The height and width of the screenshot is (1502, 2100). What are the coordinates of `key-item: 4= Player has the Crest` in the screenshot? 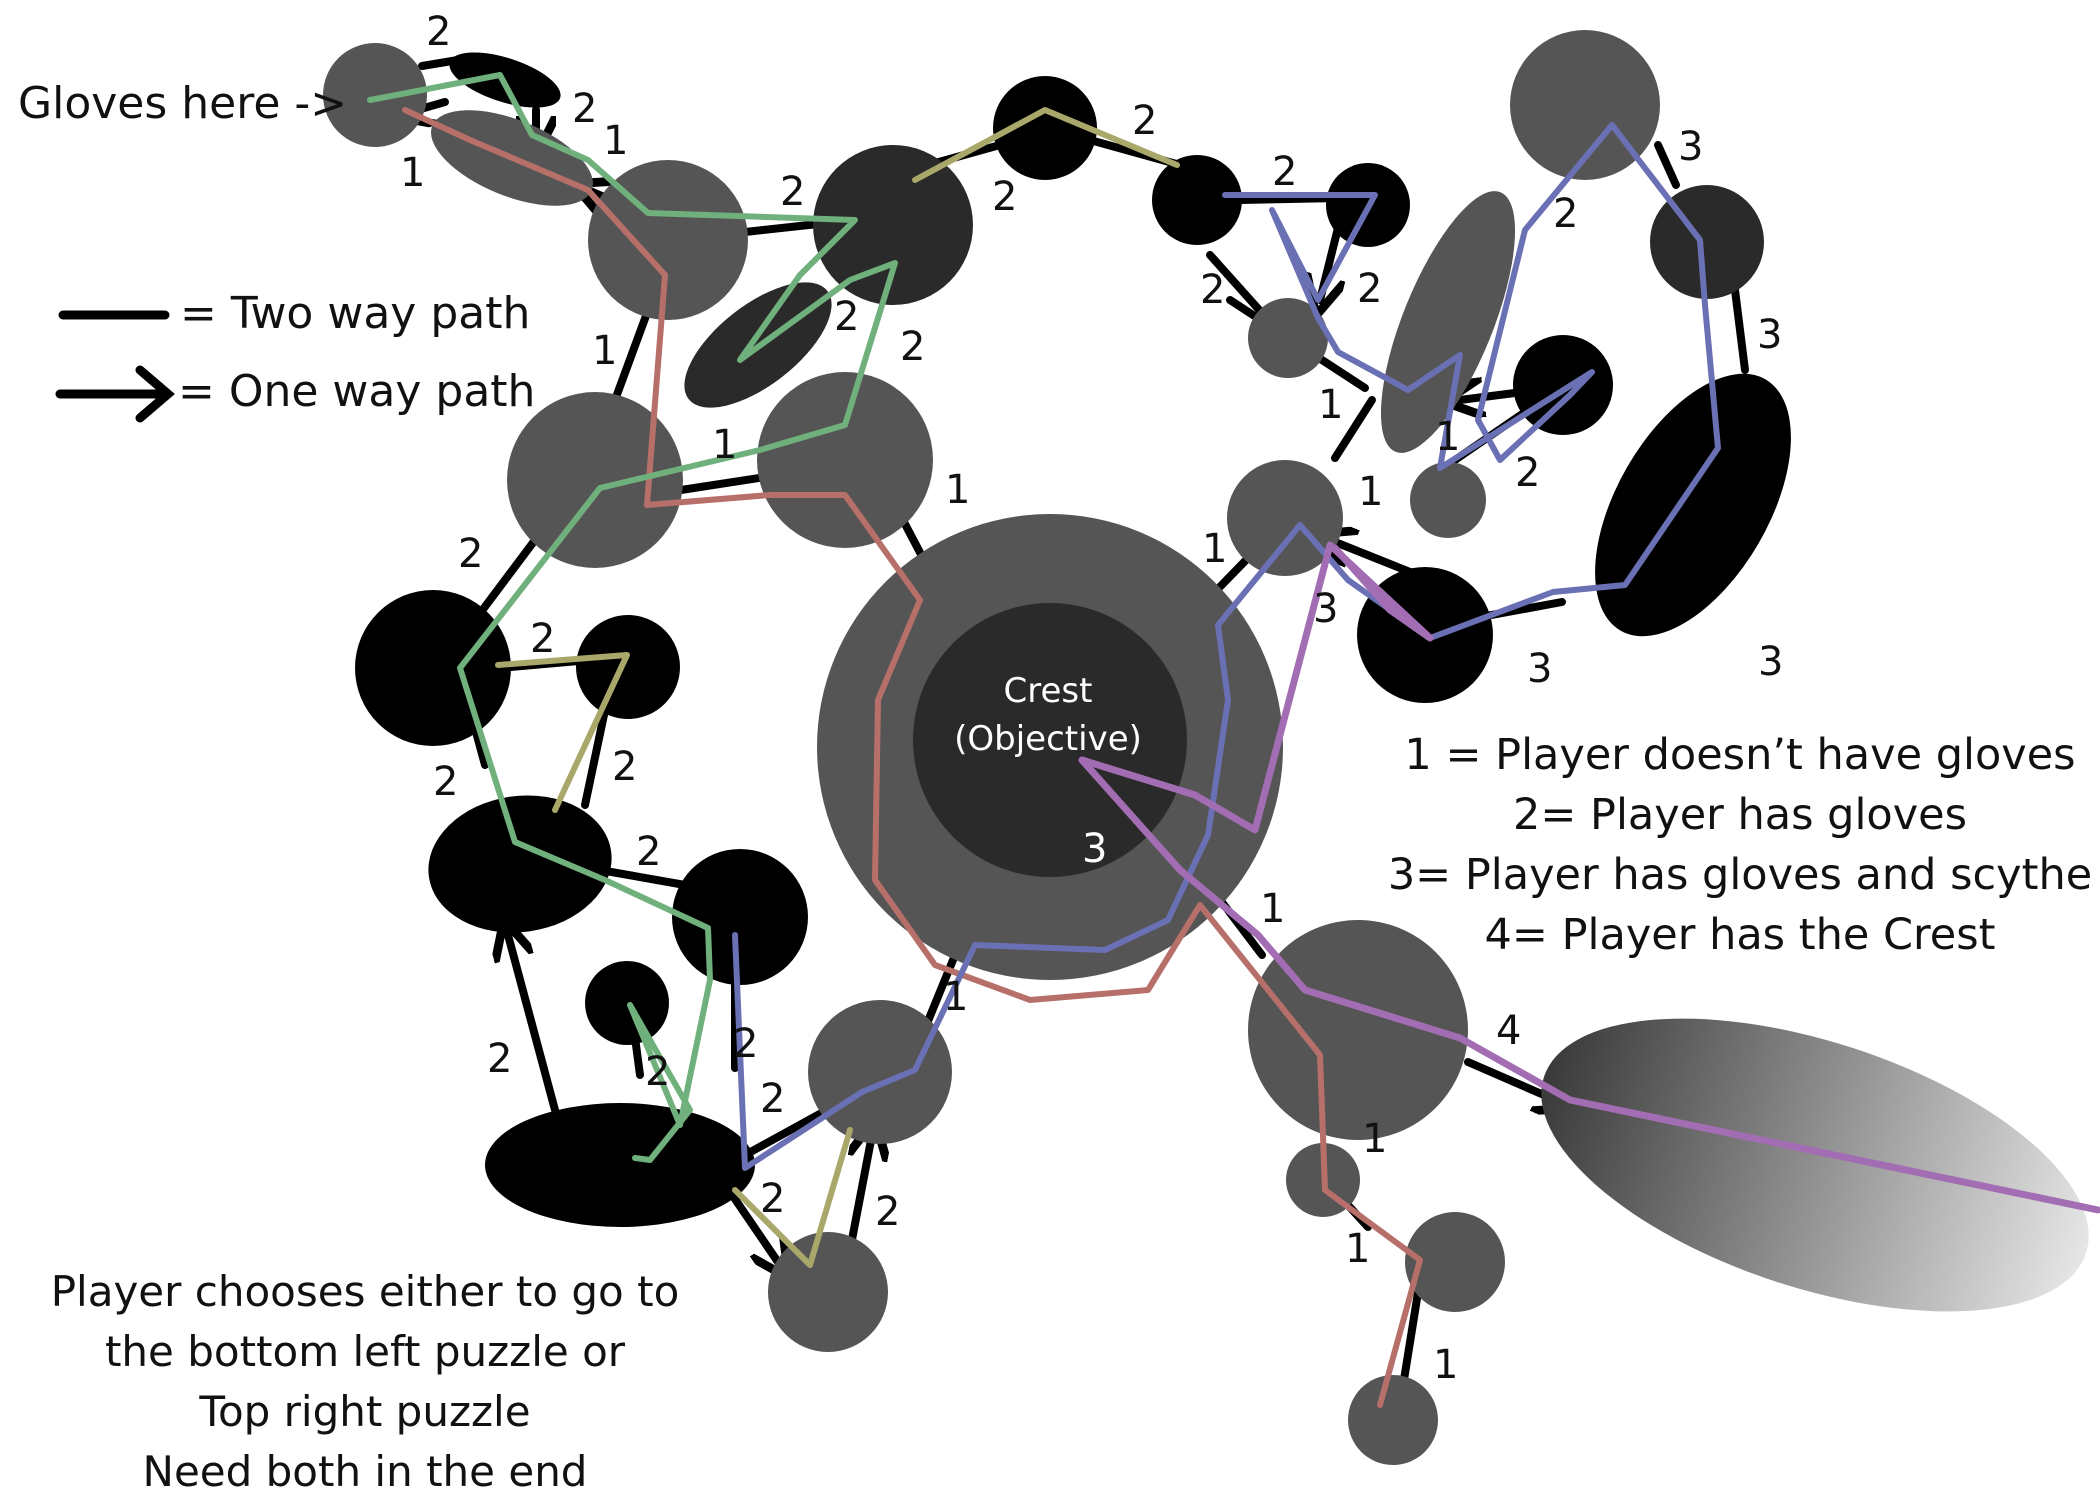 It's located at (1740, 935).